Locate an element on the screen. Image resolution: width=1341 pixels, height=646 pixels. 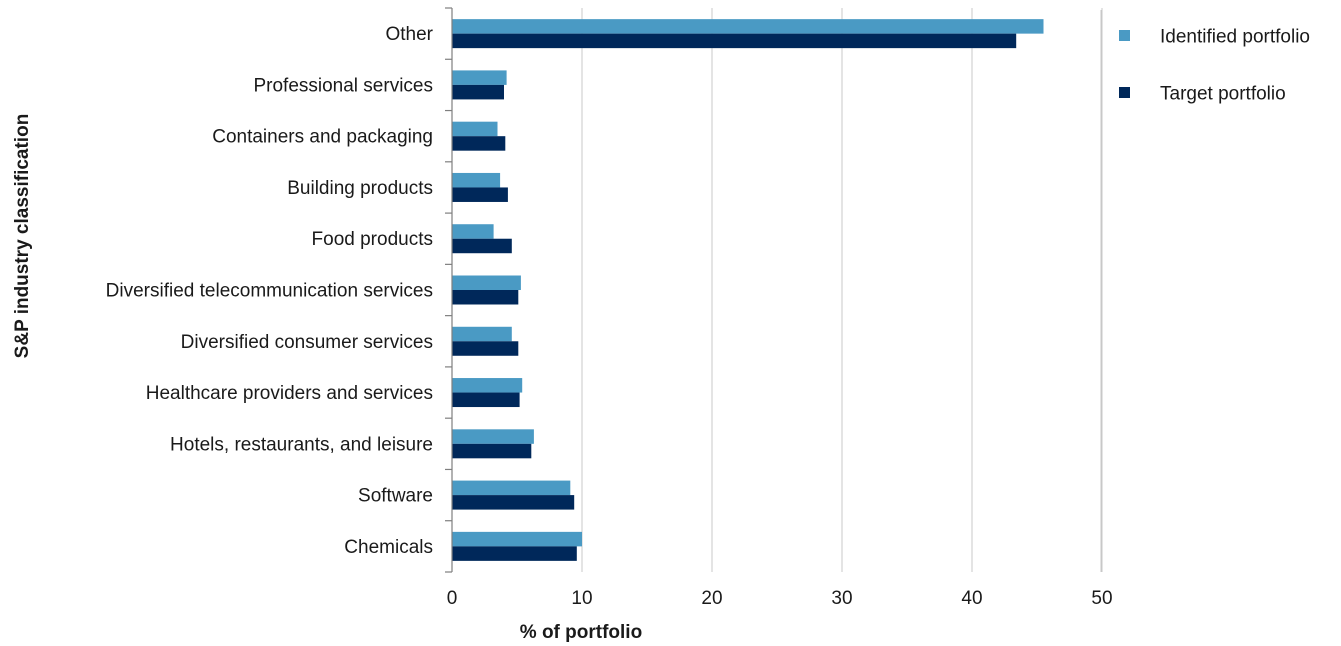
x-tick-label: 50 is located at coordinates (1101, 598).